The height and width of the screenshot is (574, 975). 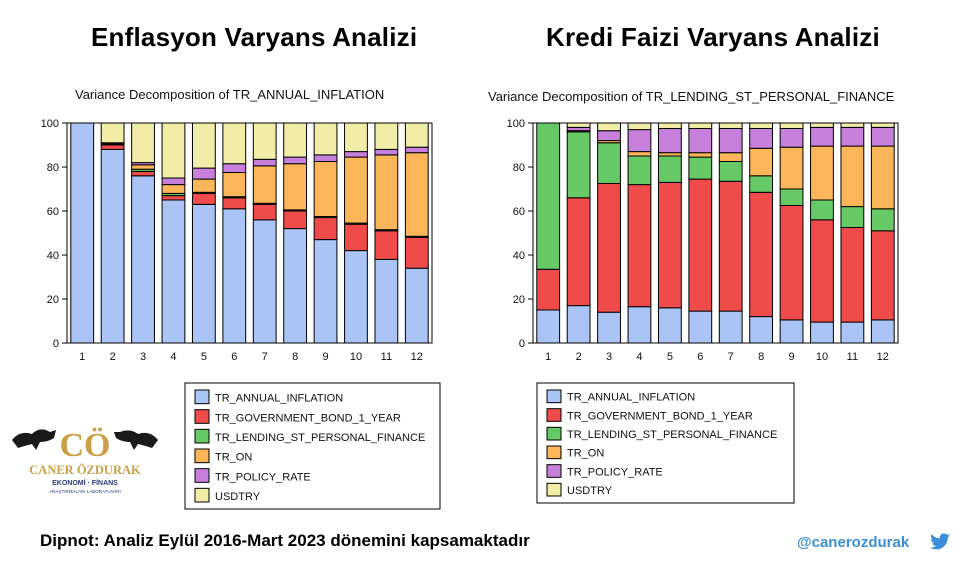 What do you see at coordinates (522, 344) in the screenshot?
I see `y-tick-label: 0` at bounding box center [522, 344].